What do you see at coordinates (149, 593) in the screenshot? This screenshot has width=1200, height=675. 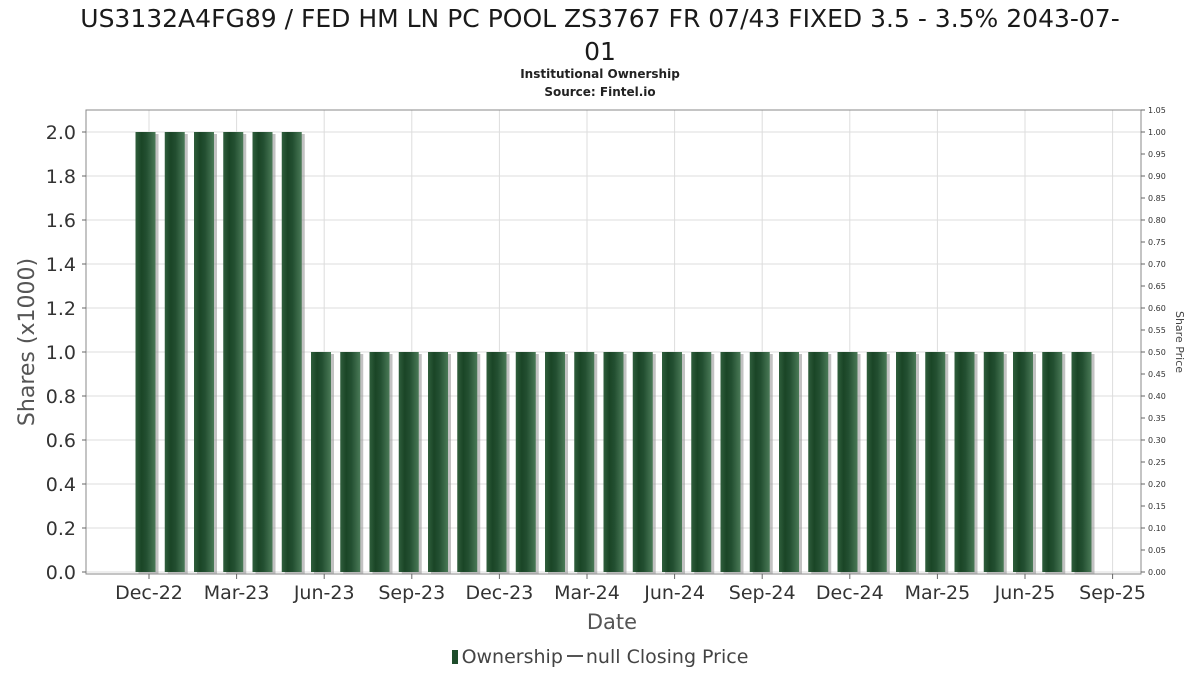 I see `x-tick-label: Dec-22` at bounding box center [149, 593].